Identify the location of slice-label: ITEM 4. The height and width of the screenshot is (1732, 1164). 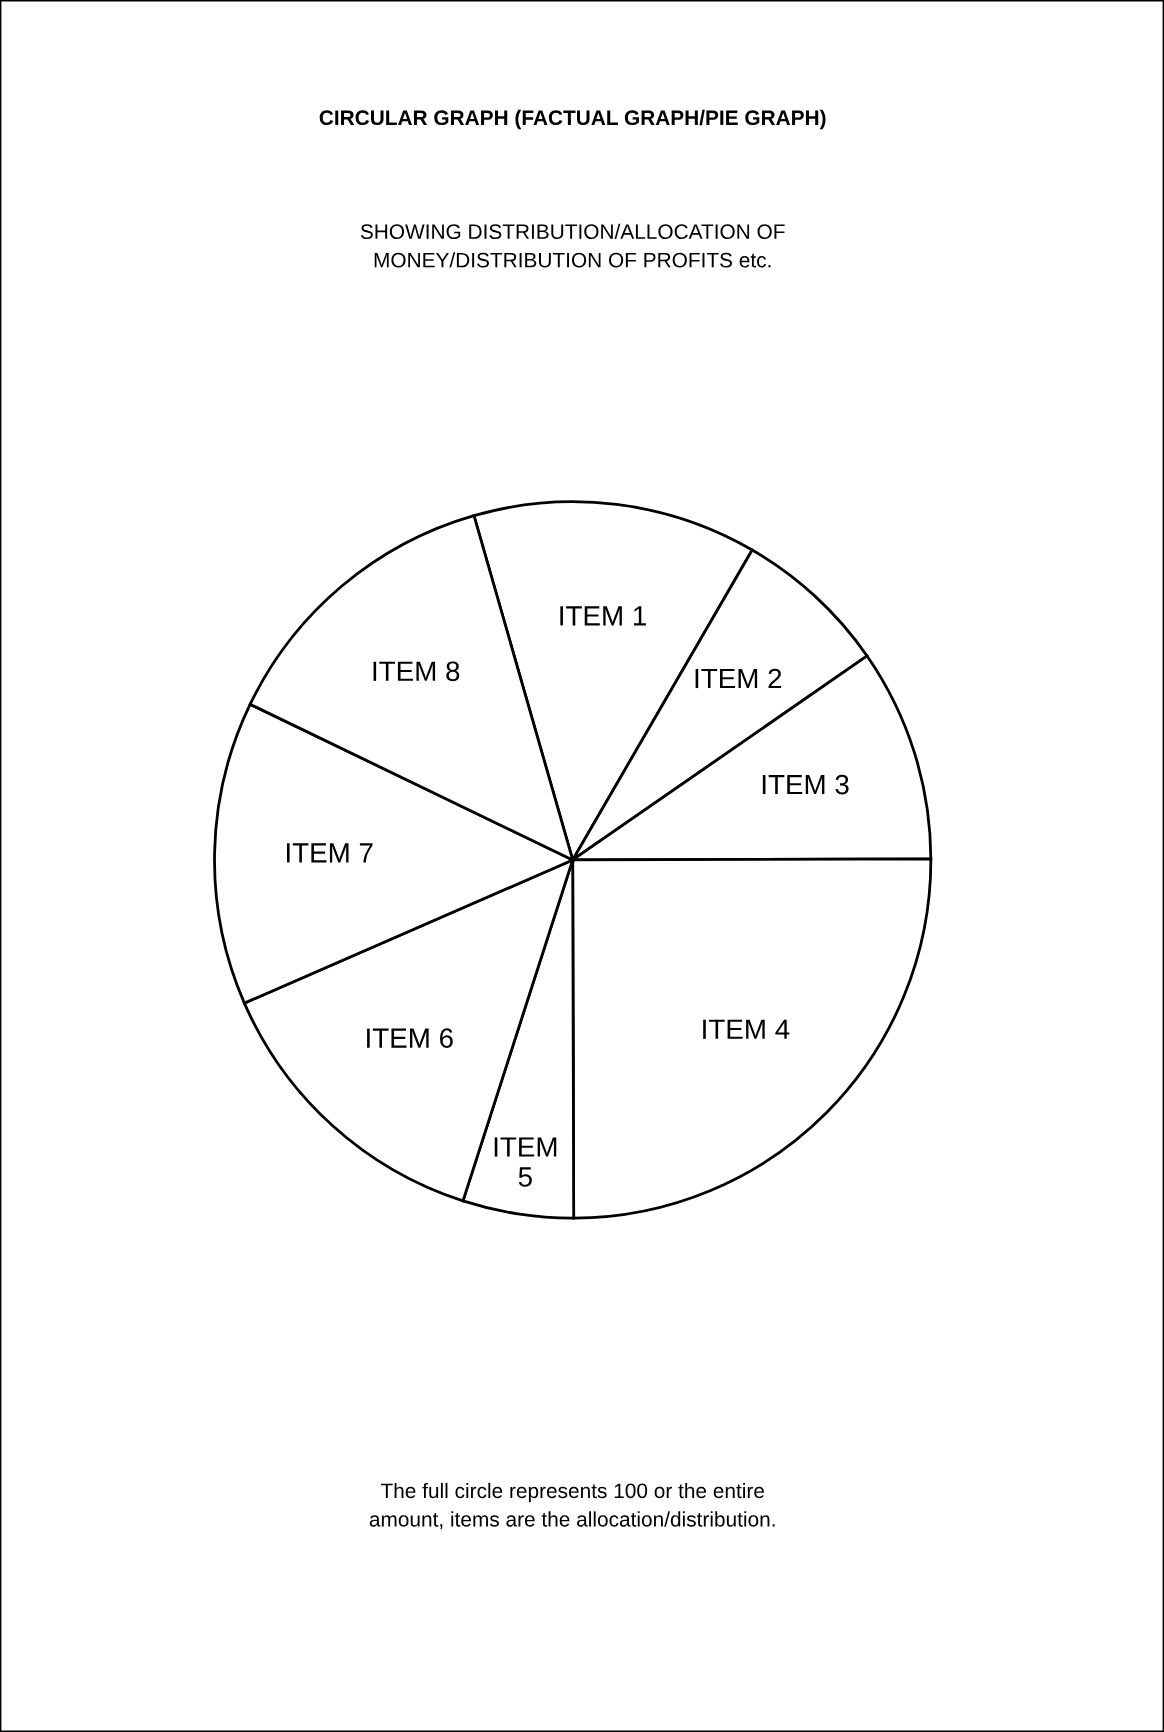
(746, 1029).